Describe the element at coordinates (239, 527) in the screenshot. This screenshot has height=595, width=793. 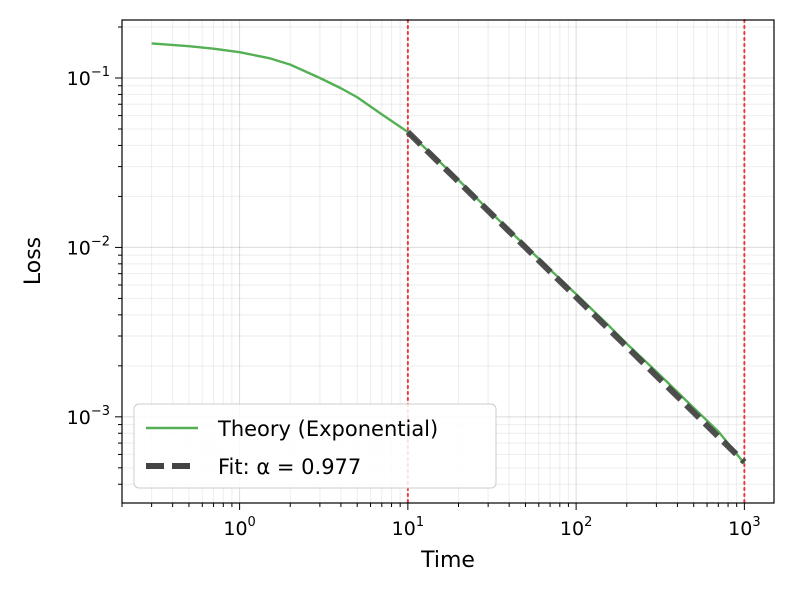
I see `x-tick-label: 10⁰` at that location.